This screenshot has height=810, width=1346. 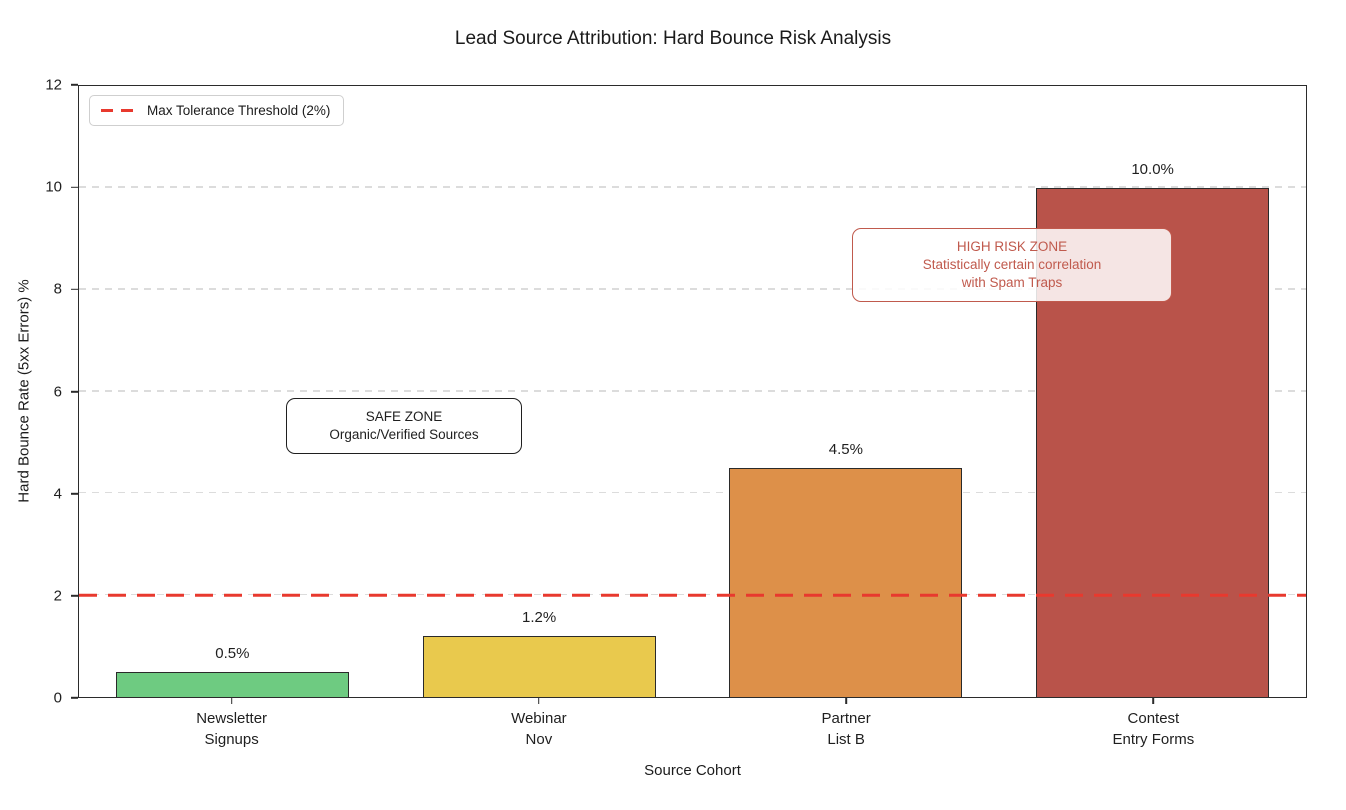 I want to click on y-tick-label: 12, so click(x=53, y=85).